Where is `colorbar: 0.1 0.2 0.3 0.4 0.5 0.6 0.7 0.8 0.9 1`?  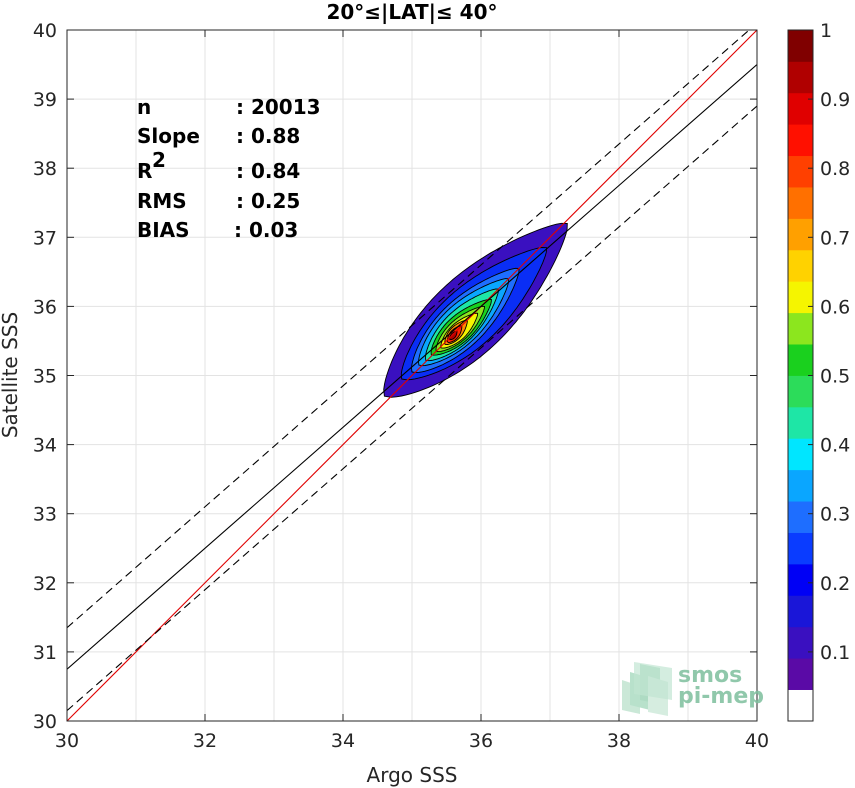
colorbar: 0.1 0.2 0.3 0.4 0.5 0.6 0.7 0.8 0.9 1 is located at coordinates (818, 371).